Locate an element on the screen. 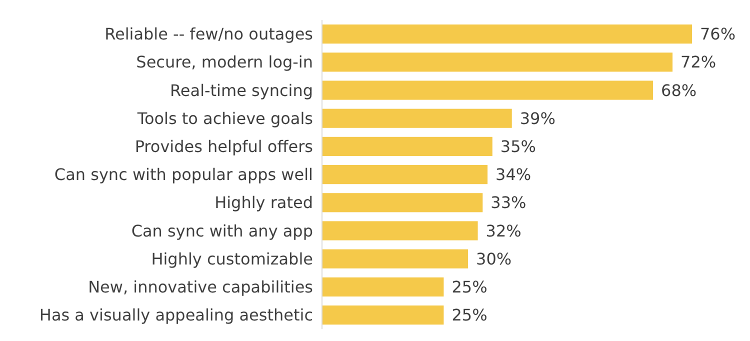 The width and height of the screenshot is (750, 341). data-label: 33% is located at coordinates (508, 202).